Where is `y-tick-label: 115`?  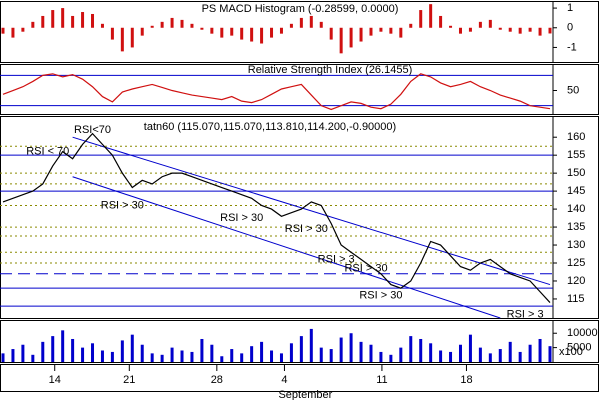
y-tick-label: 115 is located at coordinates (576, 299).